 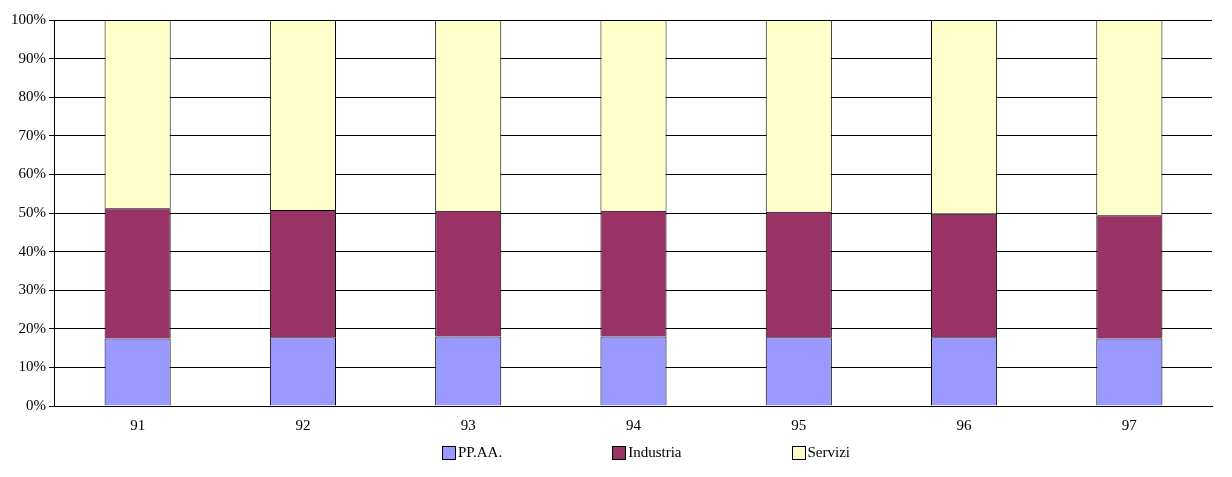 What do you see at coordinates (32, 211) in the screenshot?
I see `y-tick-label: 50%` at bounding box center [32, 211].